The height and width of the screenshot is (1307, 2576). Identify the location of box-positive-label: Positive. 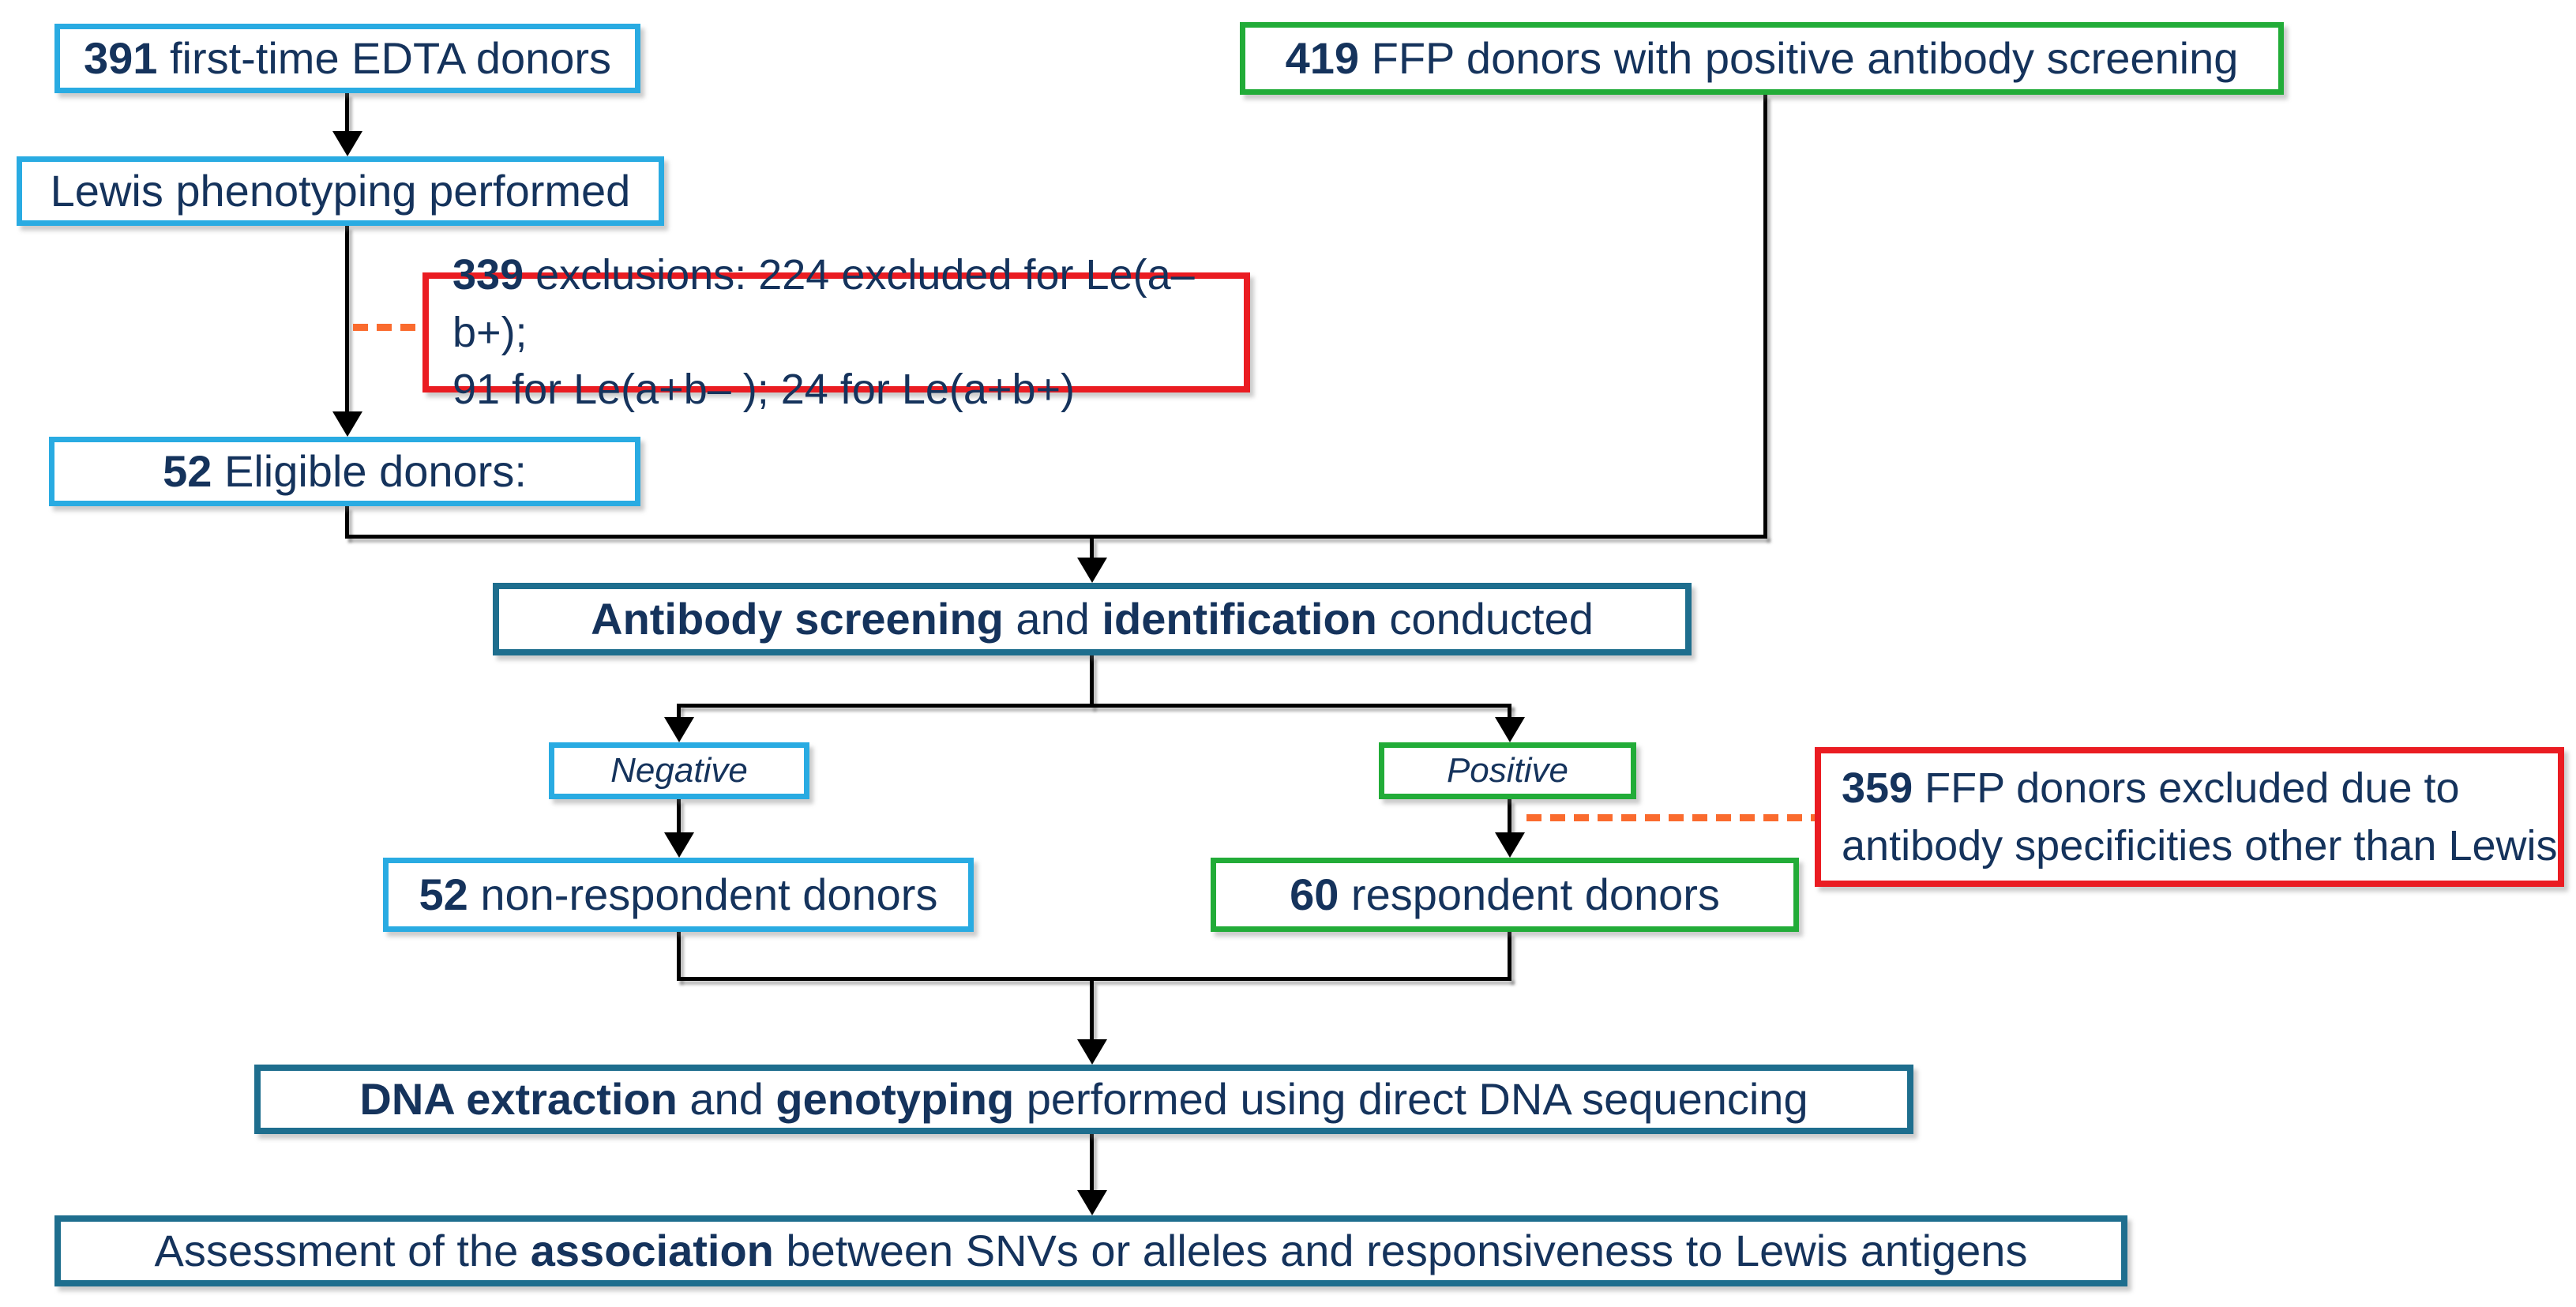
(1507, 770).